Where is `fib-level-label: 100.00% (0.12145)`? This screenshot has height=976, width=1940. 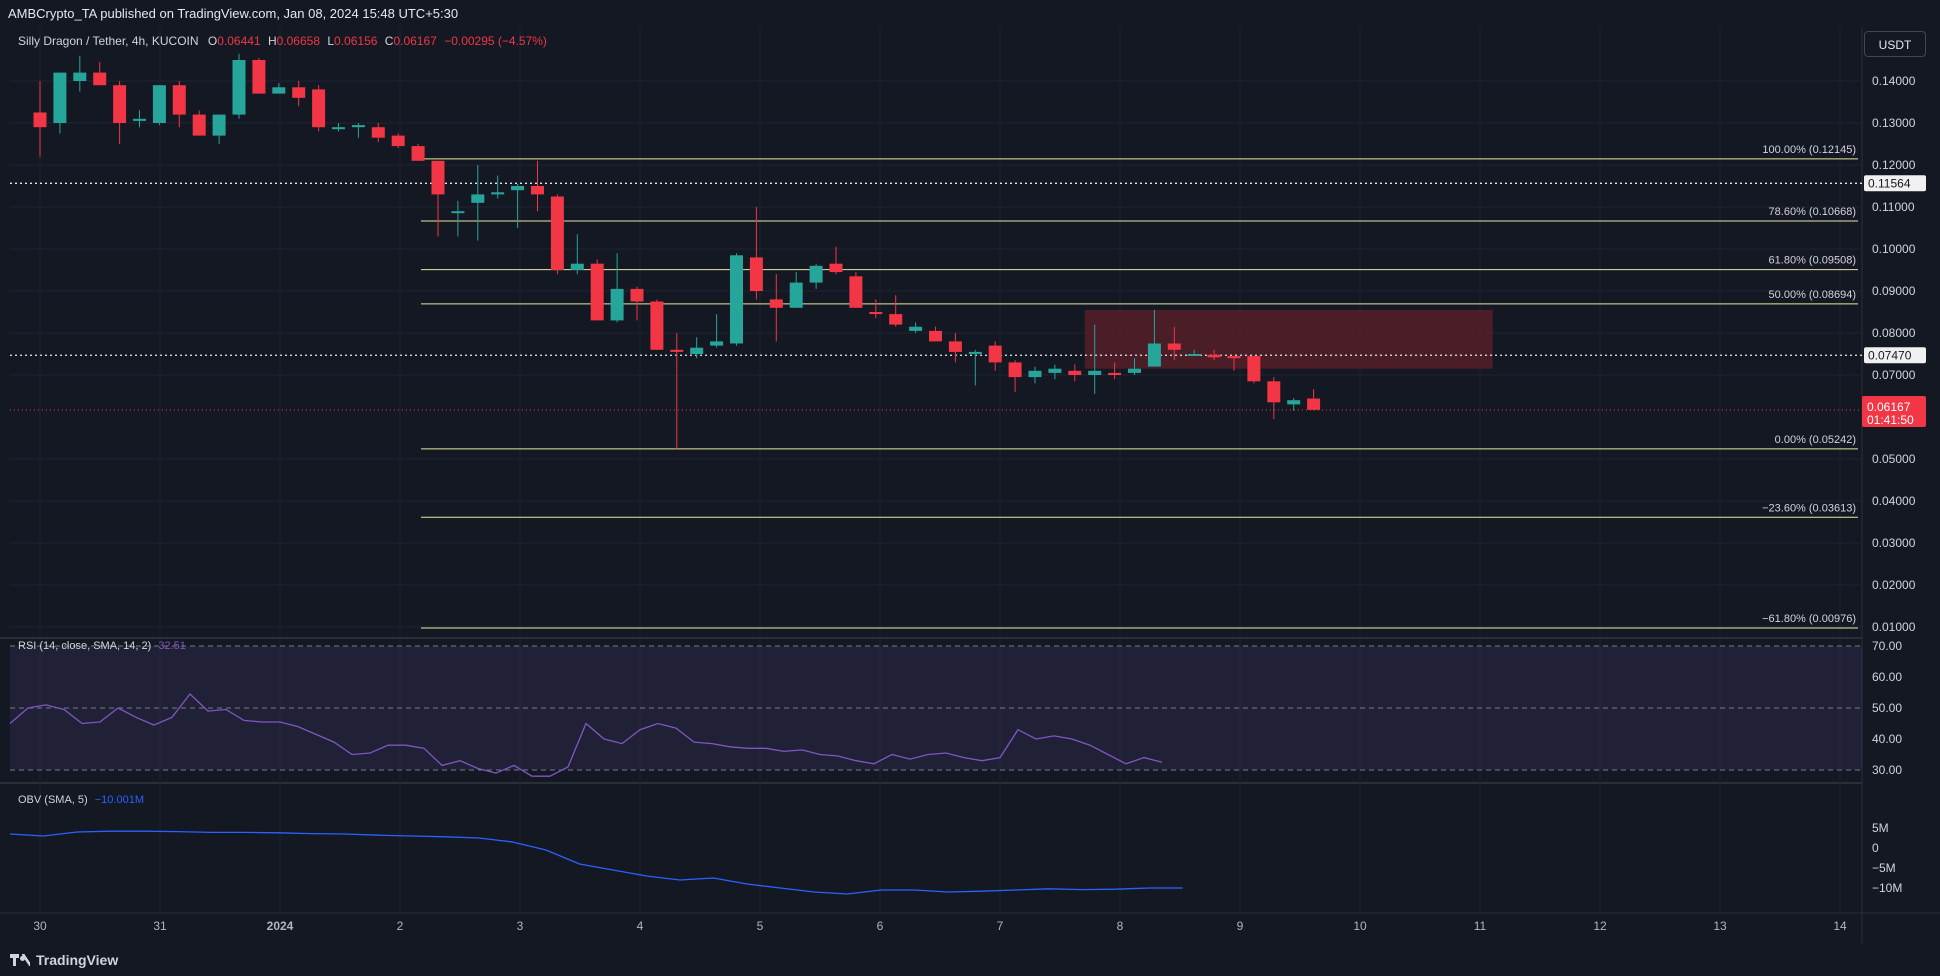 fib-level-label: 100.00% (0.12145) is located at coordinates (1809, 150).